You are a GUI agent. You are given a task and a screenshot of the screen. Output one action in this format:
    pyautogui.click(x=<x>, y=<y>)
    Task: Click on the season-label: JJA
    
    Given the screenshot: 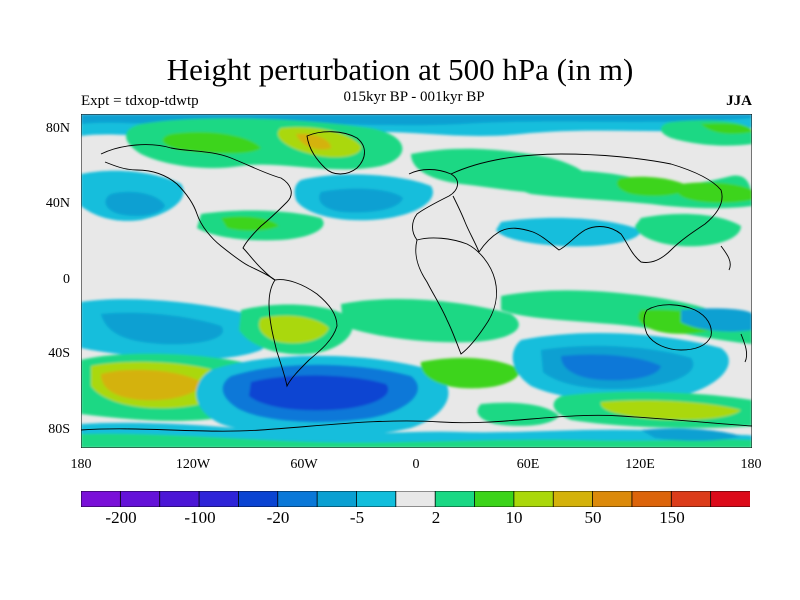 What is the action you would take?
    pyautogui.click(x=739, y=101)
    